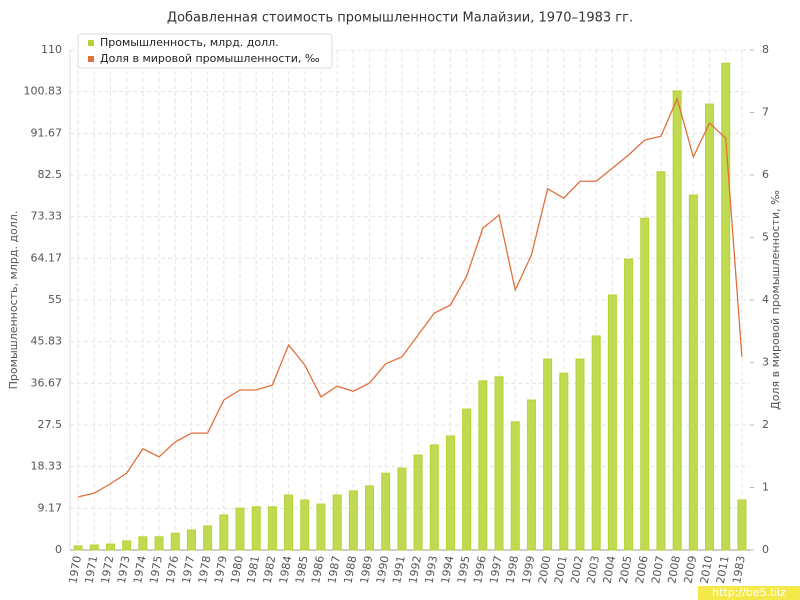 The width and height of the screenshot is (800, 600). Describe the element at coordinates (765, 424) in the screenshot. I see `y2-tick-label: 2` at that location.